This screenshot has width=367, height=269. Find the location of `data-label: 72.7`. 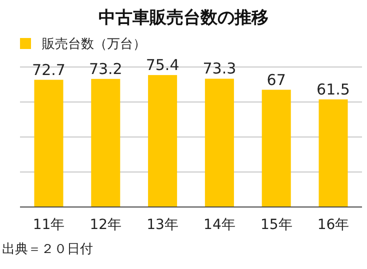

data-label: 72.7 is located at coordinates (49, 69).